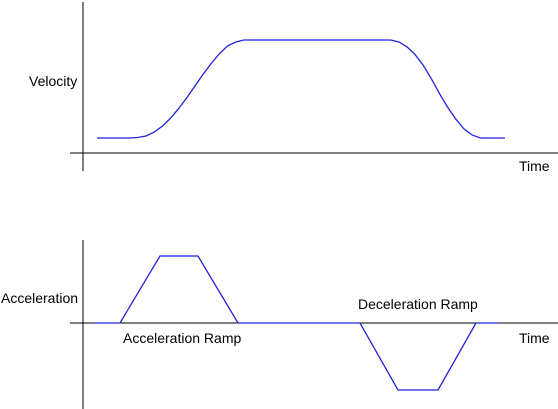  I want to click on acceleration-y-label: Acceleration, so click(39, 298).